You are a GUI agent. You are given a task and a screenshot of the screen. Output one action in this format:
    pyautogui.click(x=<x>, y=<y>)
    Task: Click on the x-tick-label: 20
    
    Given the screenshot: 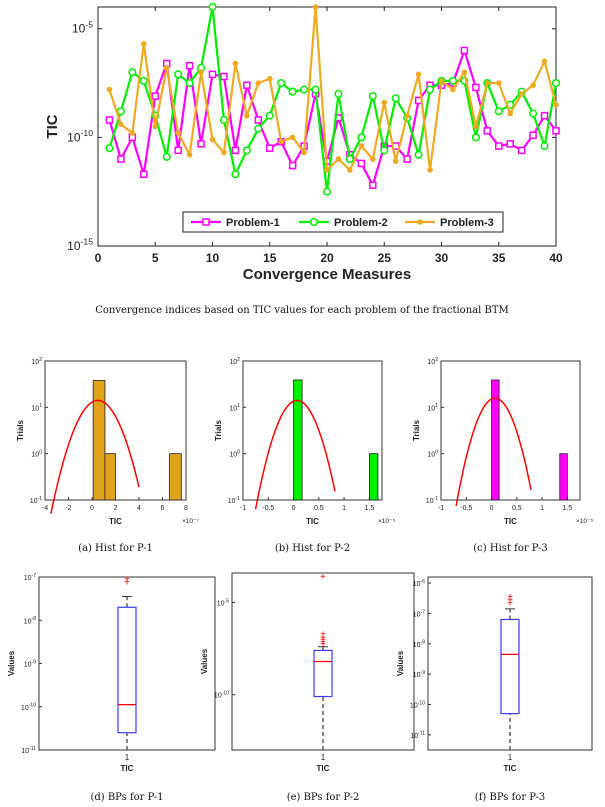 What is the action you would take?
    pyautogui.click(x=327, y=258)
    